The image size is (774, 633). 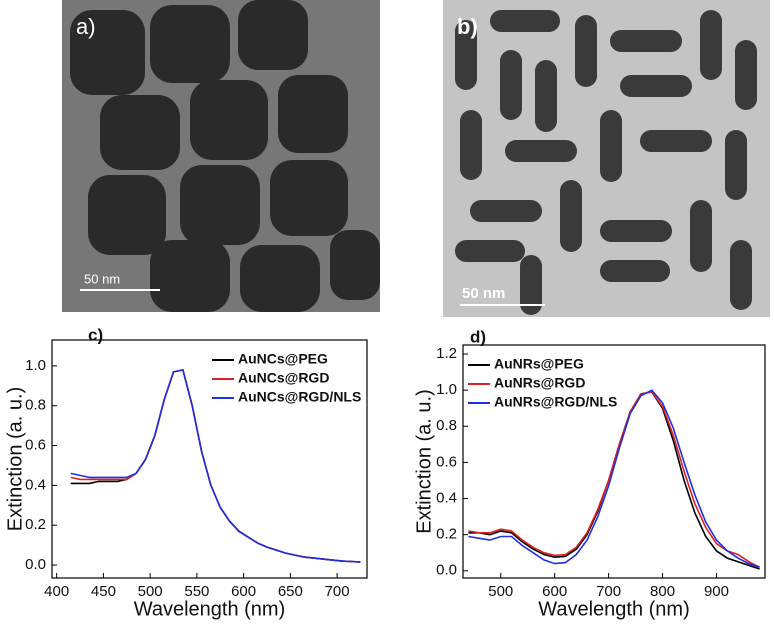 I want to click on panel-label: d), so click(x=478, y=336).